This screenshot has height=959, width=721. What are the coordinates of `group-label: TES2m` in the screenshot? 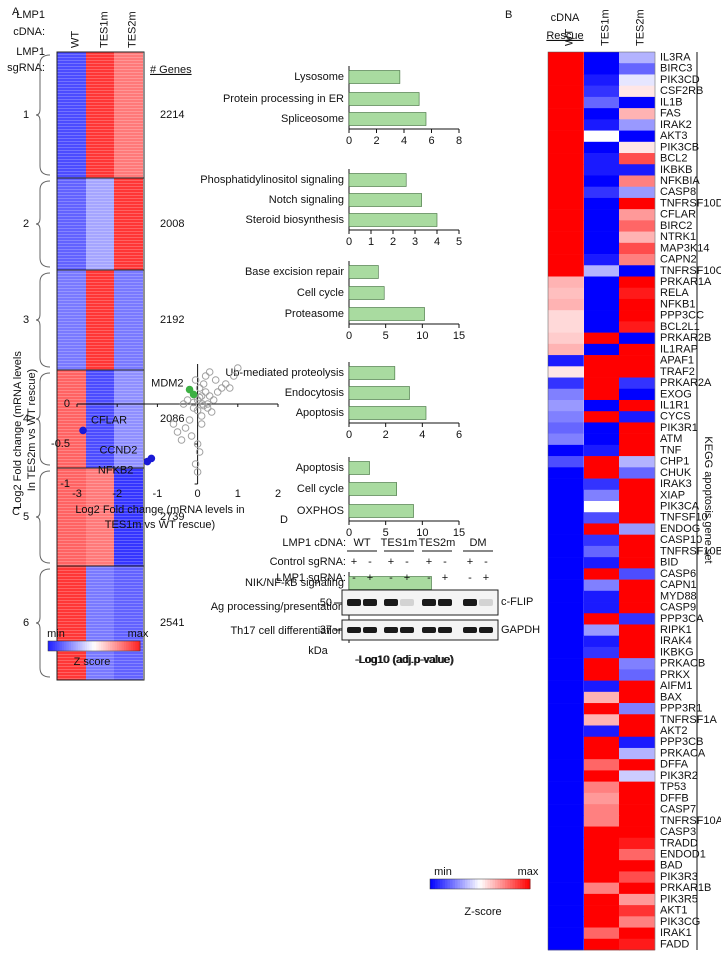 It's located at (437, 543).